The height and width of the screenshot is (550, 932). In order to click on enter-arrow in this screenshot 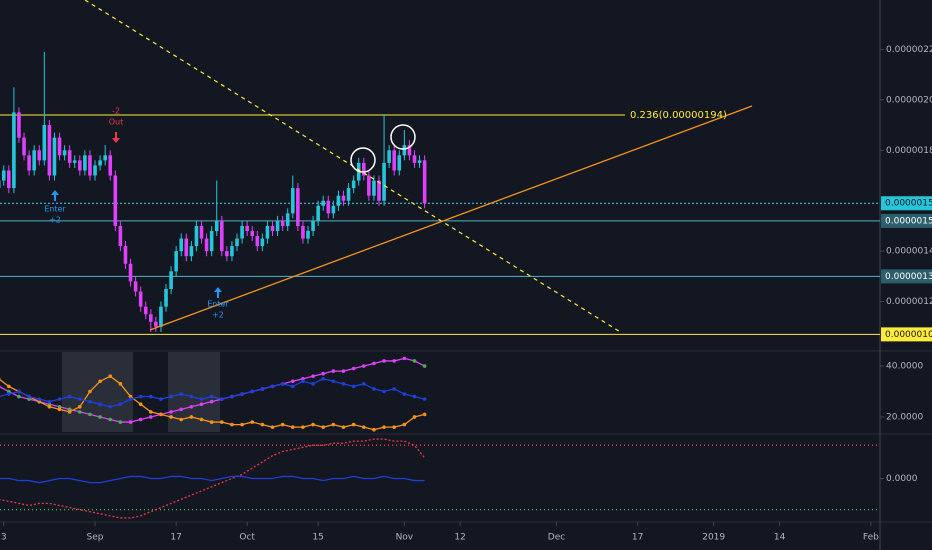, I will do `click(218, 292)`.